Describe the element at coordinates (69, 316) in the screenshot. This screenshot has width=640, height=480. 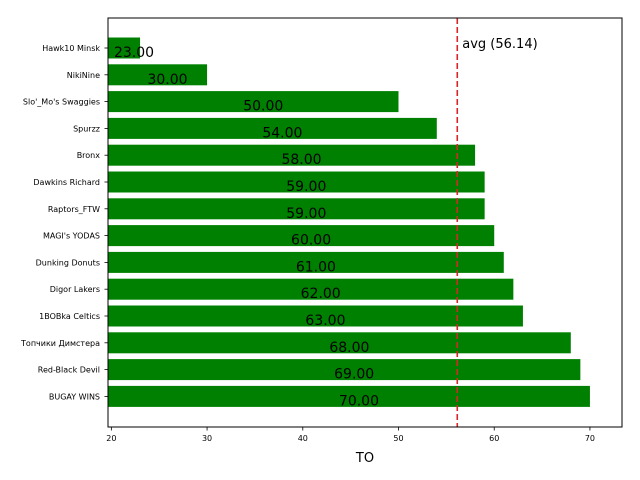
I see `y-tick-label: 1BOBka Celtics` at that location.